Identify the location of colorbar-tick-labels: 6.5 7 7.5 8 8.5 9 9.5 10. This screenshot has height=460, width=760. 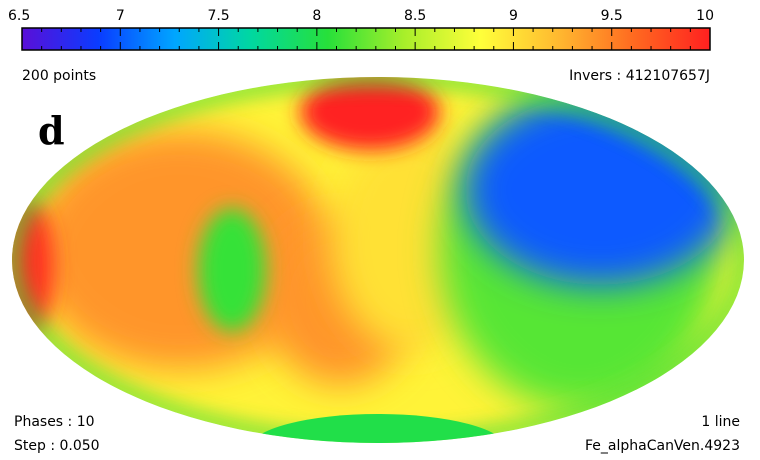
(361, 16).